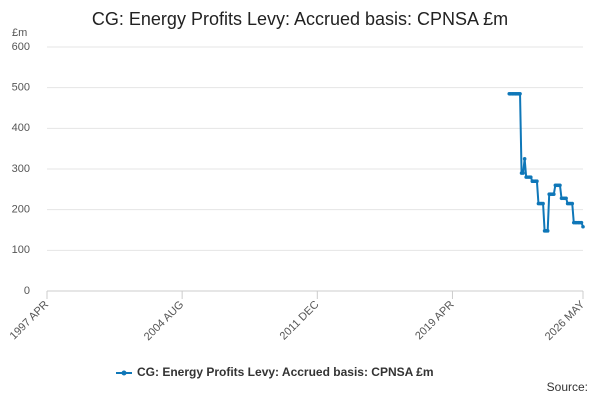  Describe the element at coordinates (21, 88) in the screenshot. I see `y-tick-label: 500` at that location.